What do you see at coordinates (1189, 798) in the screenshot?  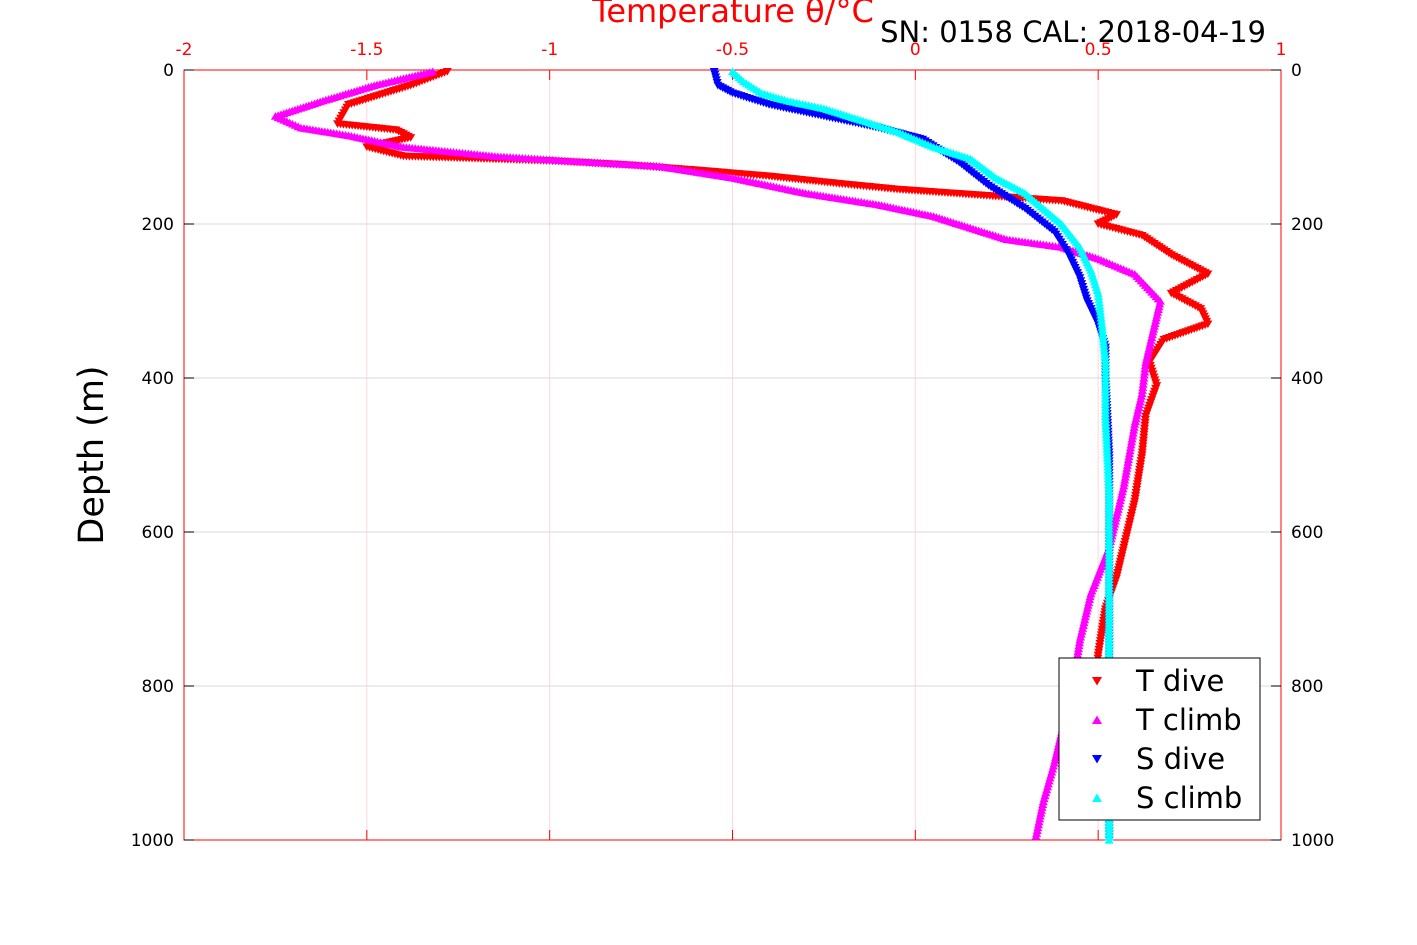 I see `legend-label: S climb` at bounding box center [1189, 798].